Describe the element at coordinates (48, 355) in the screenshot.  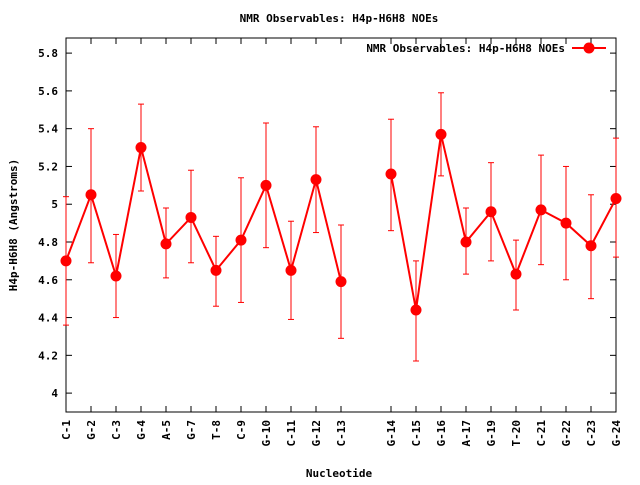
I see `y-tick-label: 4.2` at that location.